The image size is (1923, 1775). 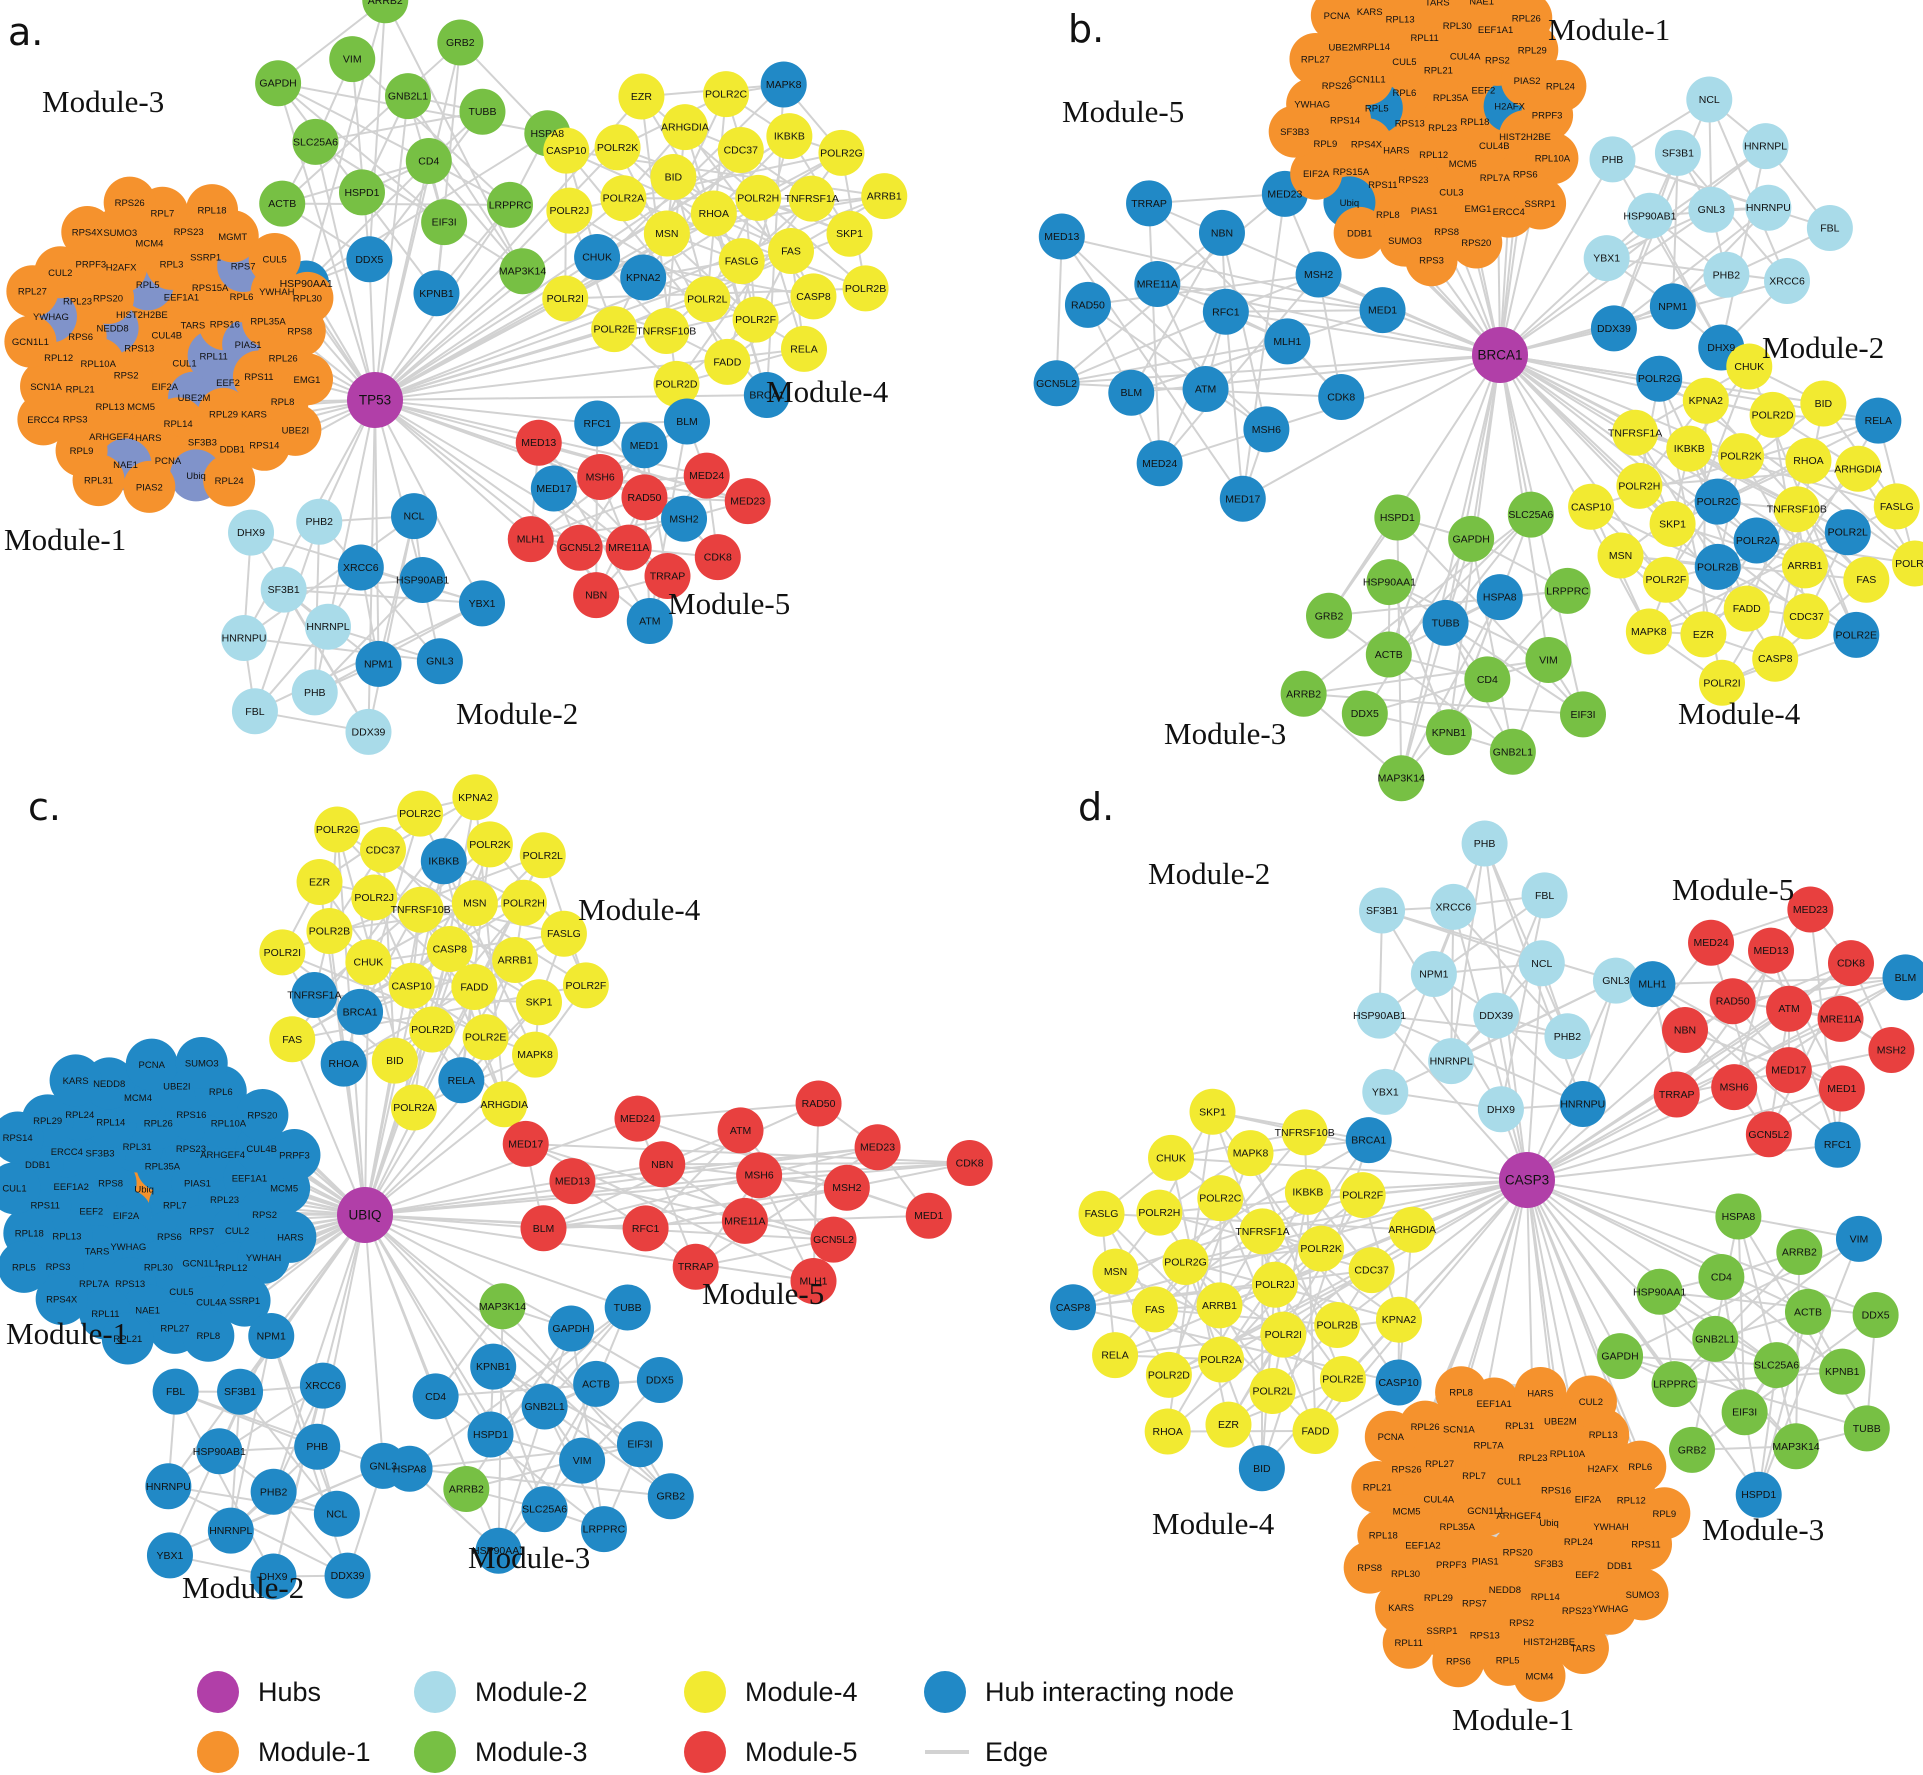 What do you see at coordinates (67, 1333) in the screenshot?
I see `module-label: Module-1` at bounding box center [67, 1333].